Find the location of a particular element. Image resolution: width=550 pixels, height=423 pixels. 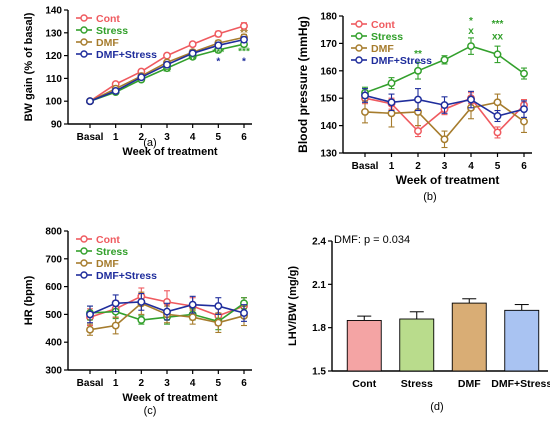

y-tick-label: 110 is located at coordinates (54, 79).